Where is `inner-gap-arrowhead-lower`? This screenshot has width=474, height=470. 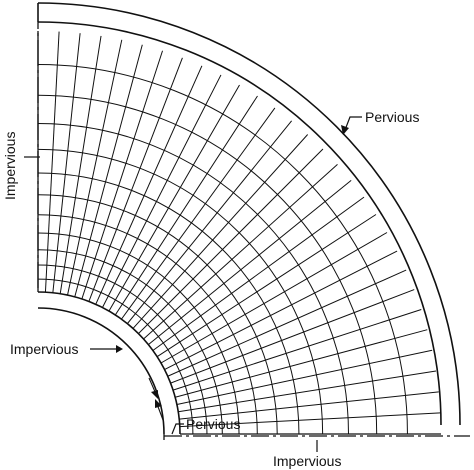 inner-gap-arrowhead-lower is located at coordinates (158, 403).